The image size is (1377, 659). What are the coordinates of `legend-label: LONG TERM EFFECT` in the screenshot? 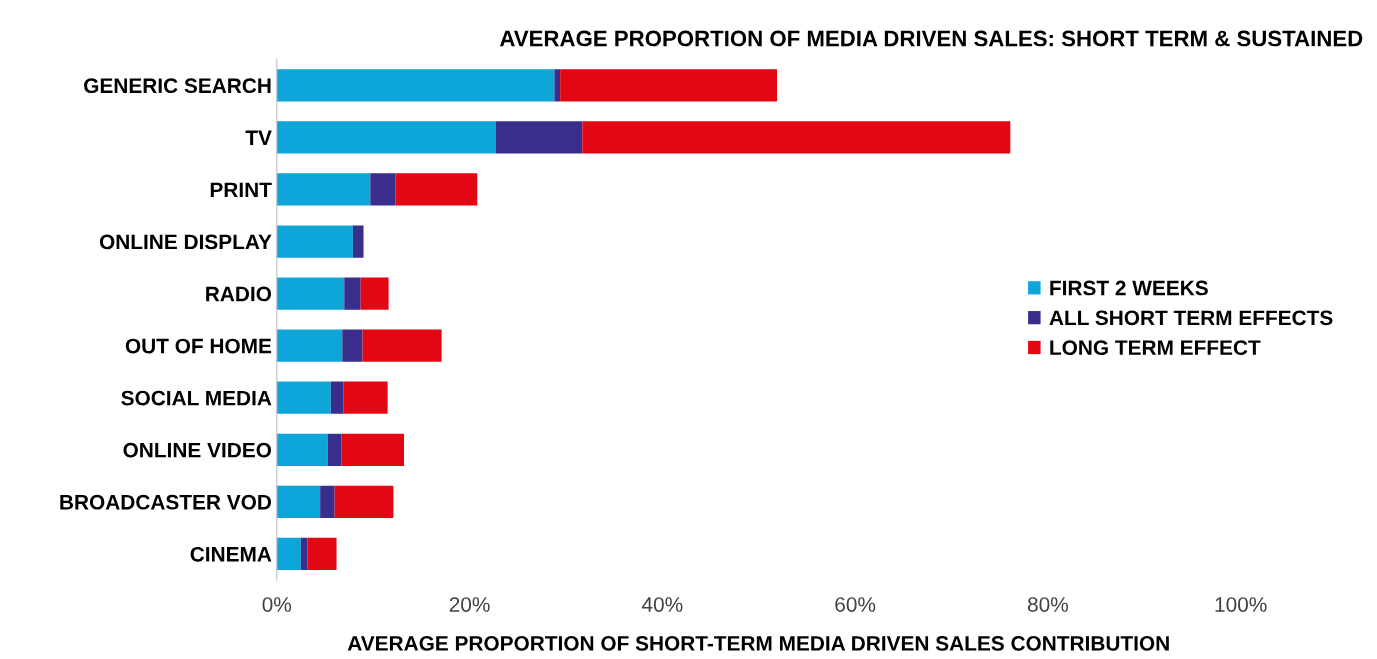 It's located at (1155, 348).